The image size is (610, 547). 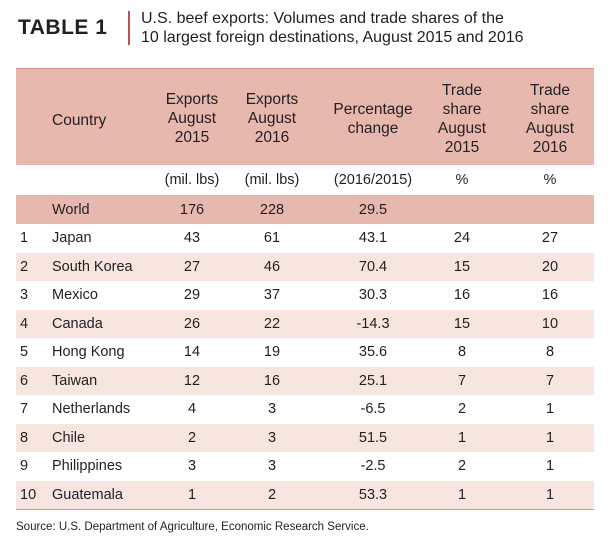 I want to click on exports-2015-cell: 12, so click(x=192, y=380).